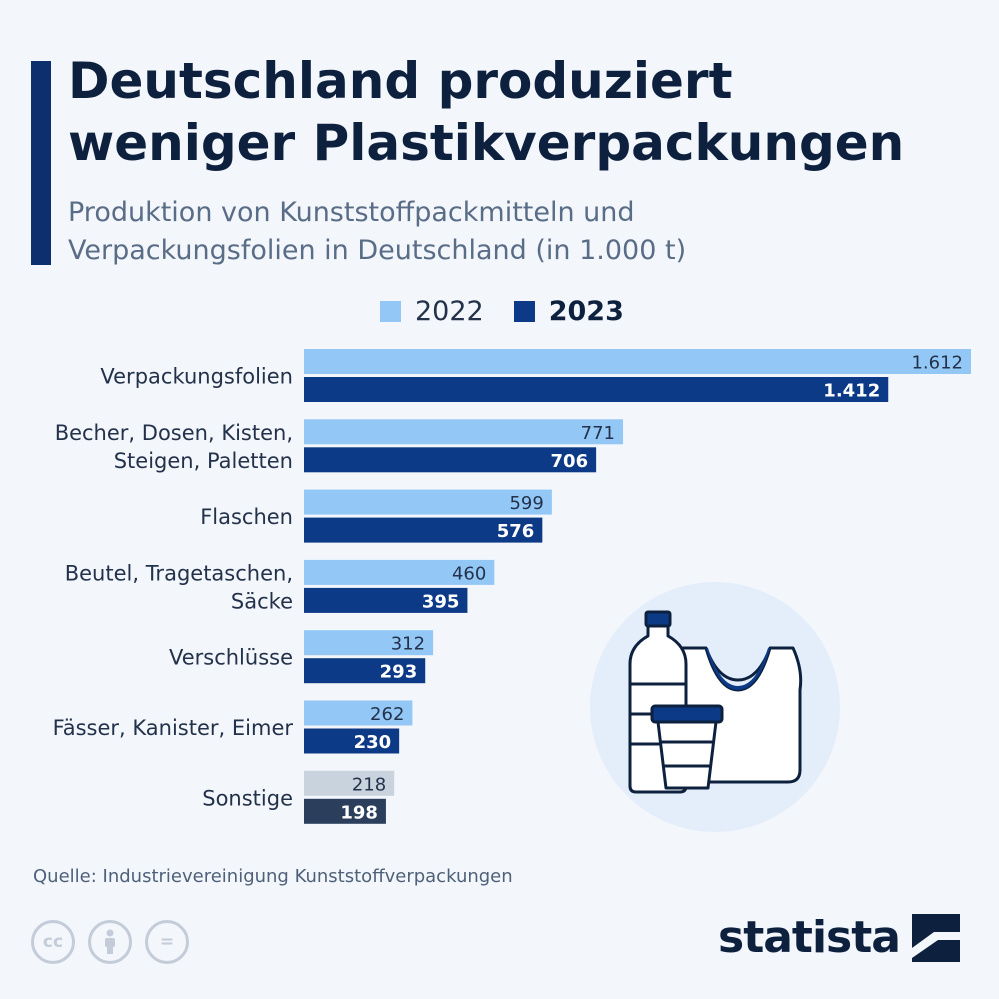 The width and height of the screenshot is (999, 999). What do you see at coordinates (570, 461) in the screenshot?
I see `data-label-2023-1: 706` at bounding box center [570, 461].